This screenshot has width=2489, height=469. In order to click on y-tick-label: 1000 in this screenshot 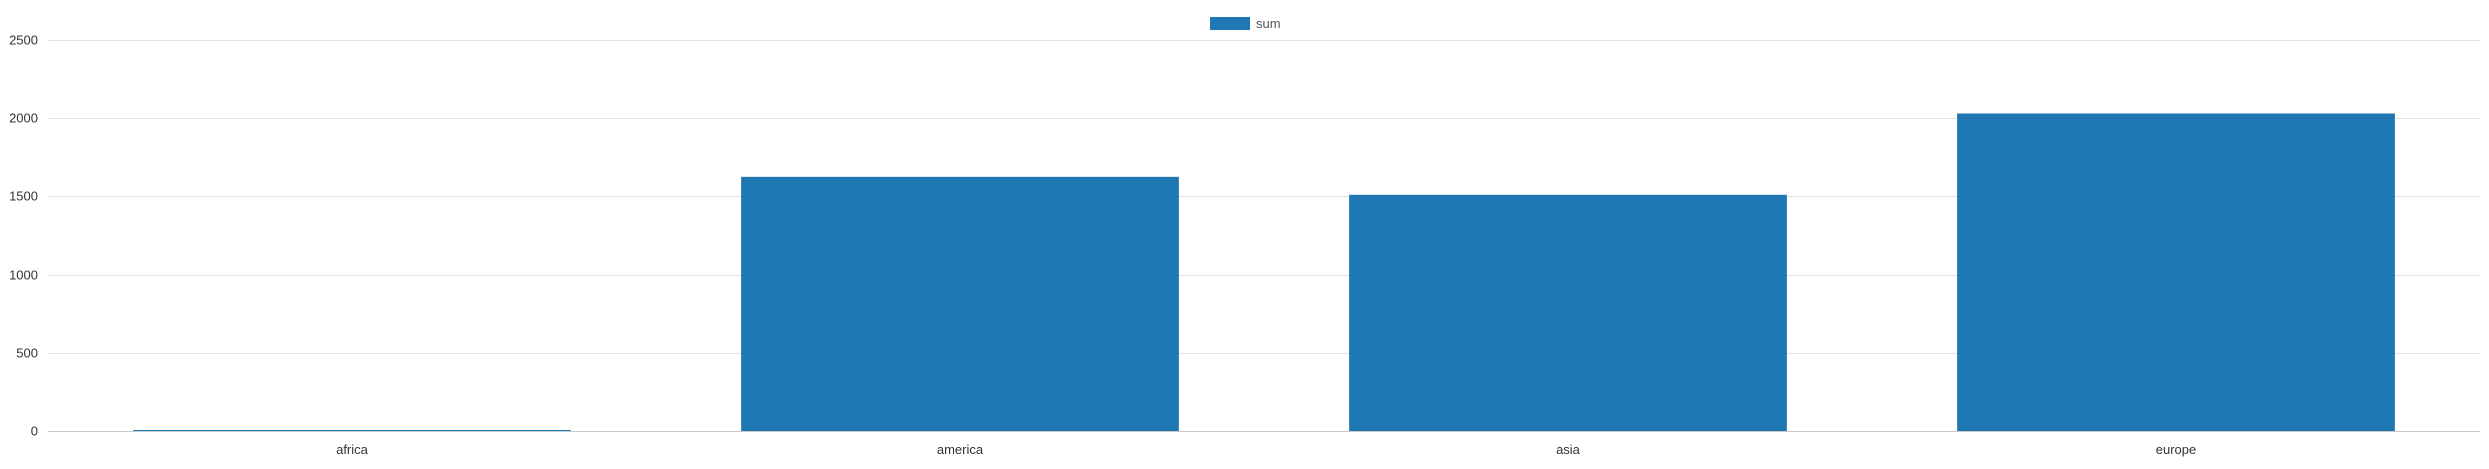, I will do `click(23, 275)`.